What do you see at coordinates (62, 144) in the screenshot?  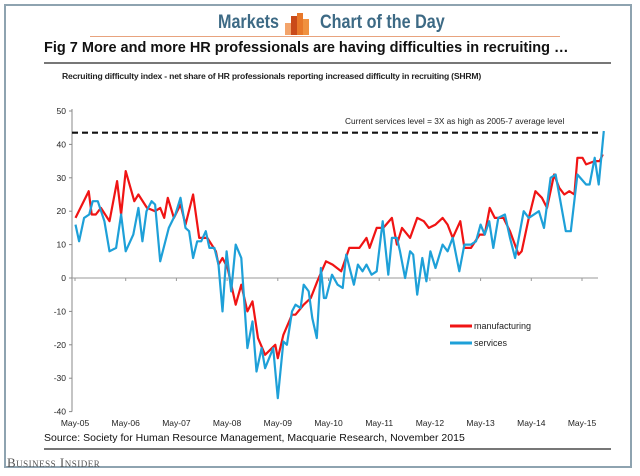 I see `y-tick-label: 40` at bounding box center [62, 144].